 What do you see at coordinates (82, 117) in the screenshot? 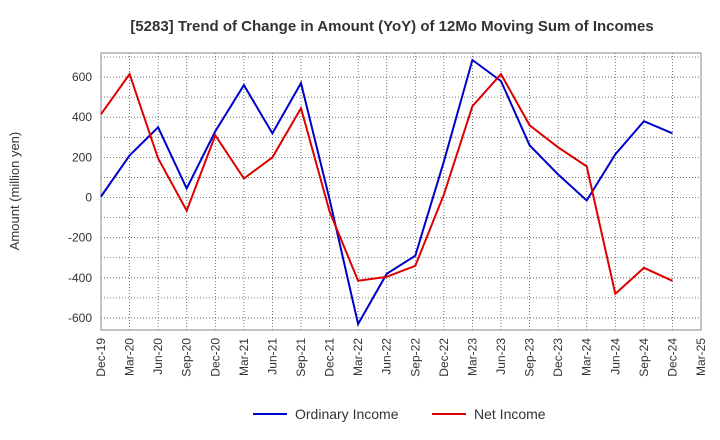
I see `y-tick-label: 400` at bounding box center [82, 117].